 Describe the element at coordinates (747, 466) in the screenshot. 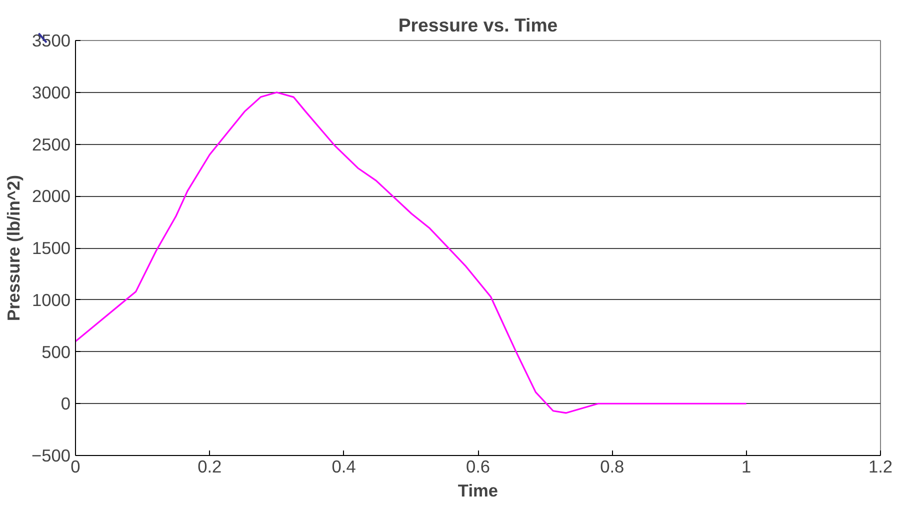

I see `x-tick-label: 1` at that location.